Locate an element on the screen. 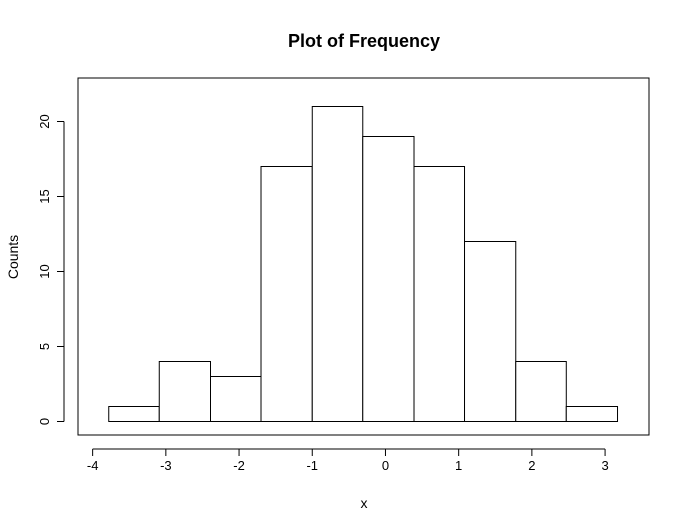  x-axis-title: x is located at coordinates (364, 503).